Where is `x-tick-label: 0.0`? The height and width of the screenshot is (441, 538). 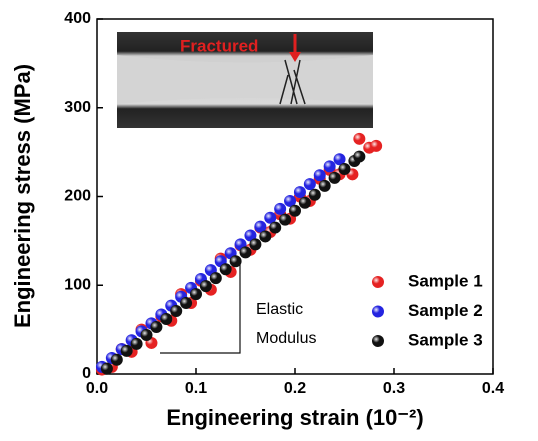
x-tick-label: 0.0 is located at coordinates (97, 388).